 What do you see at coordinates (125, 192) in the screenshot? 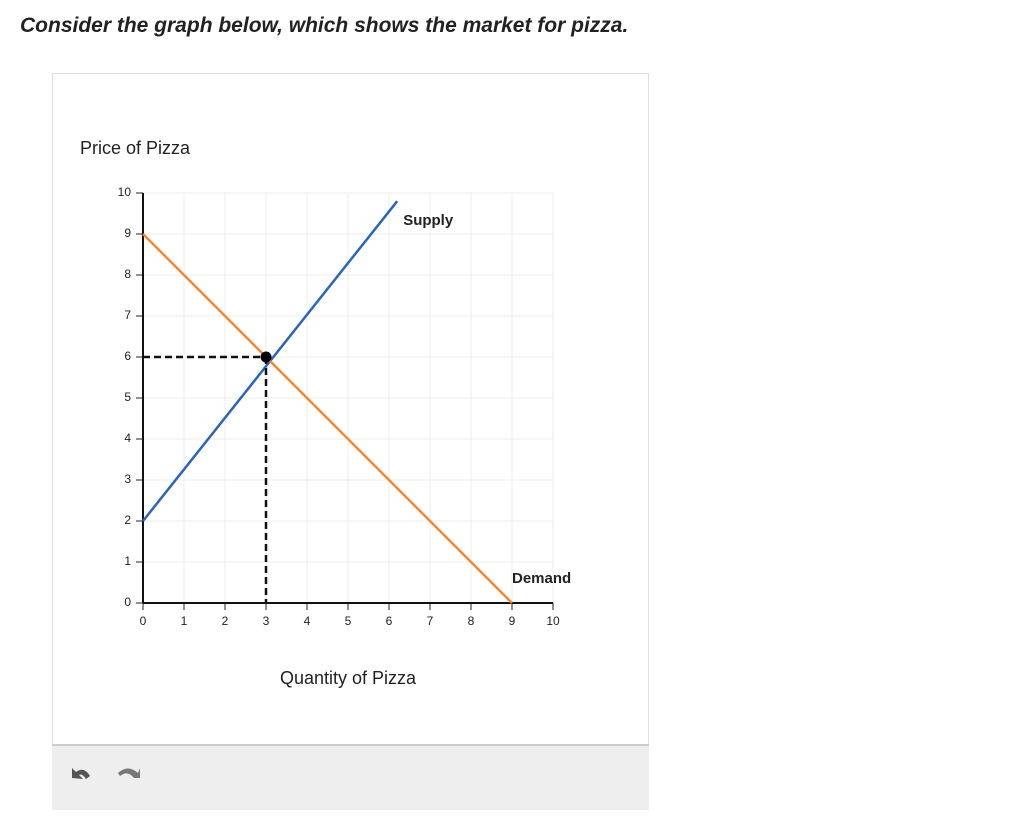
I see `y-tick-label: 10` at bounding box center [125, 192].